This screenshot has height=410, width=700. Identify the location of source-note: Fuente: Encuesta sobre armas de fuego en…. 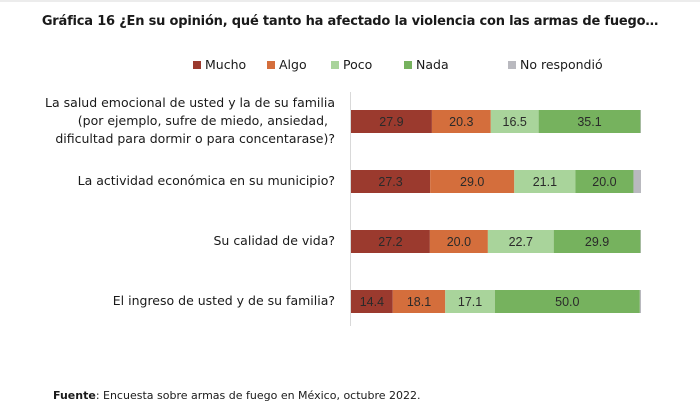
(237, 395).